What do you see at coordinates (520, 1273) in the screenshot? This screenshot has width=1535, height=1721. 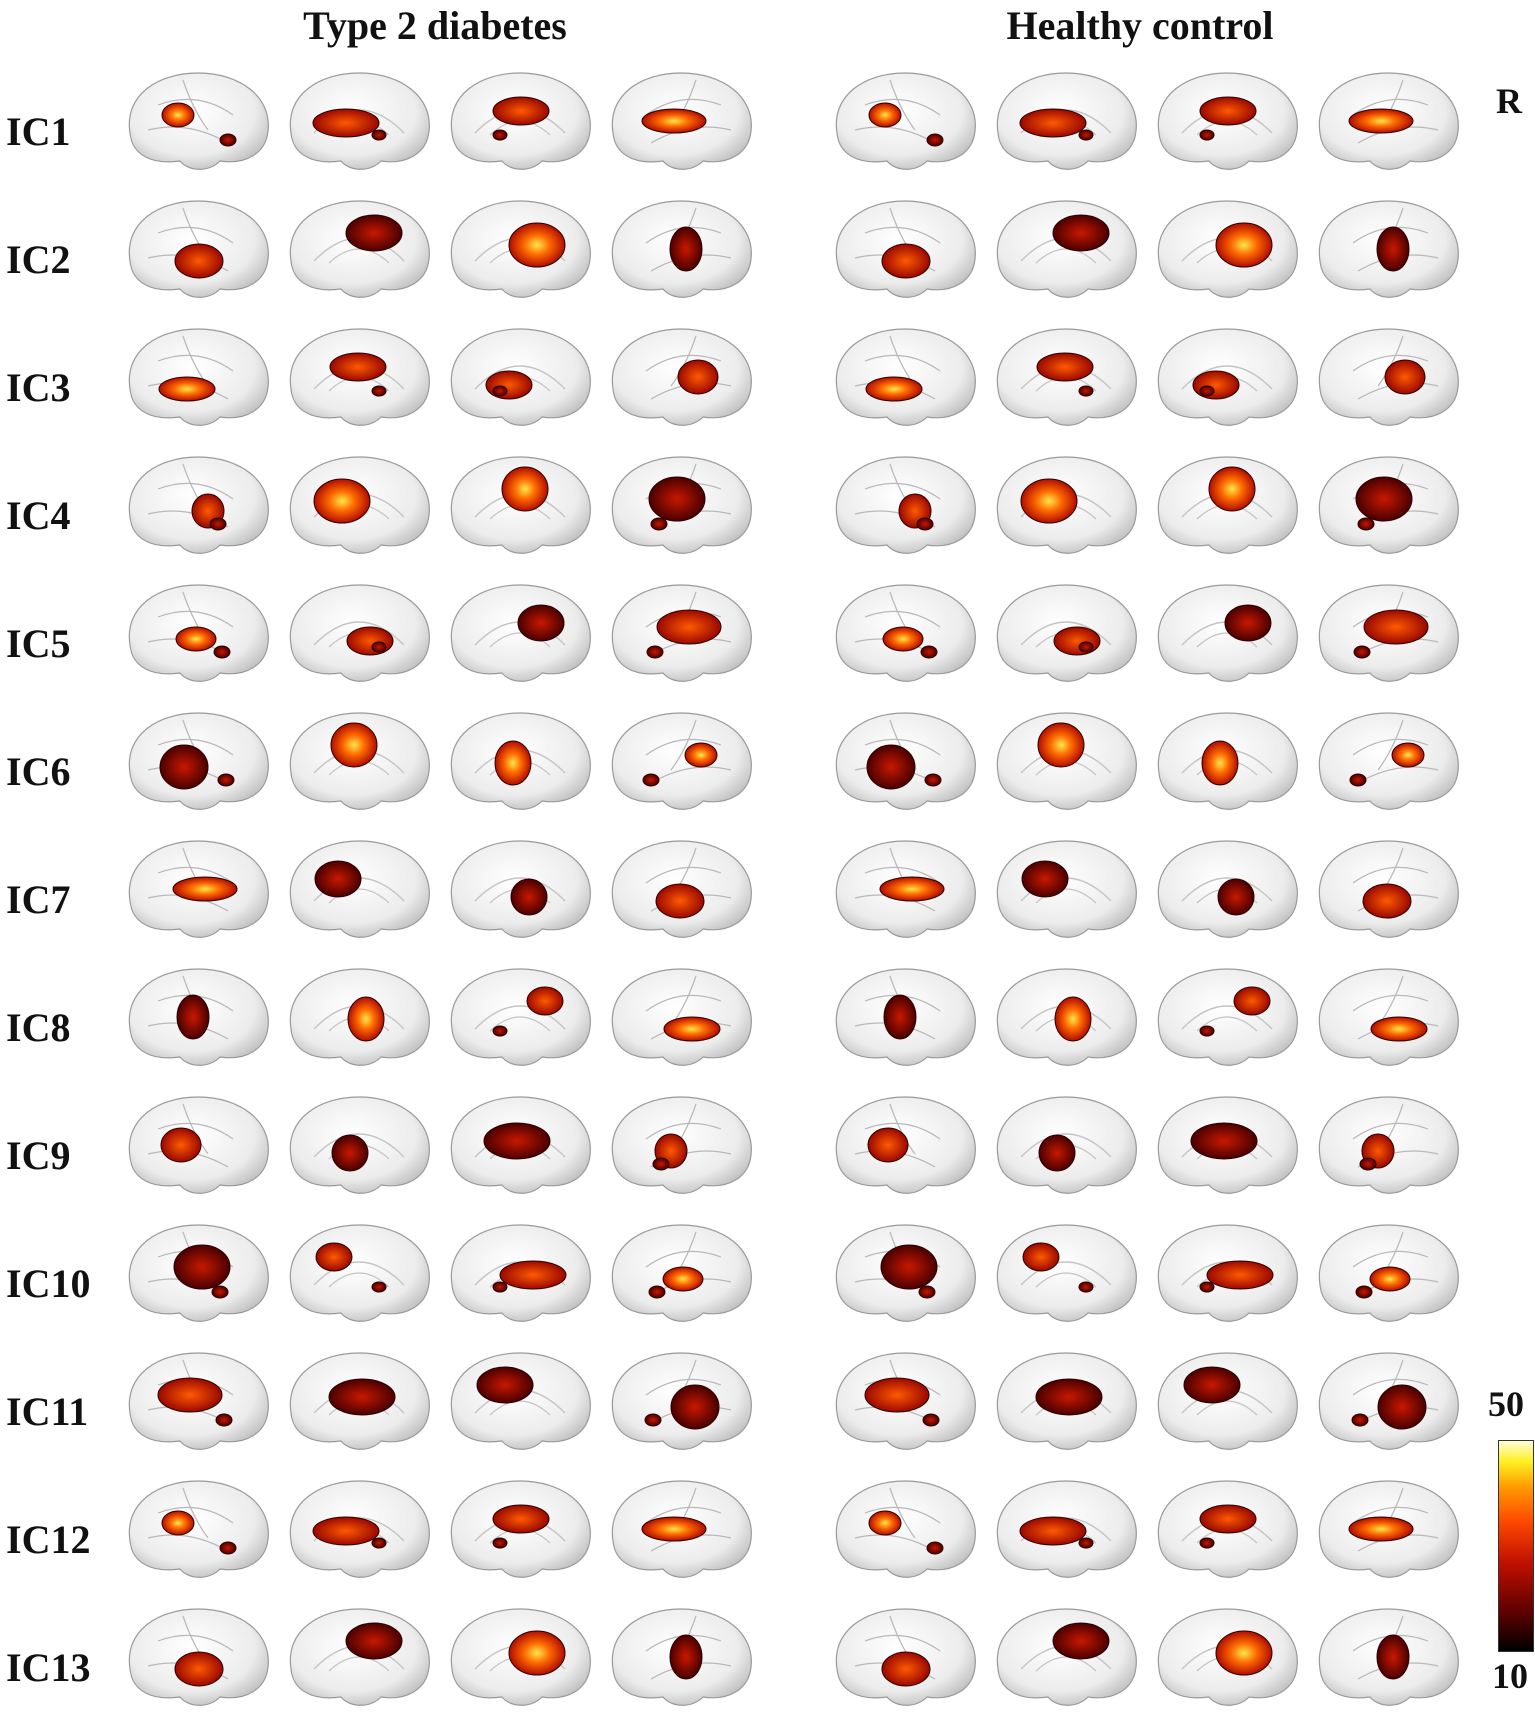 I see `brain-ic10-t2d-right-medial` at bounding box center [520, 1273].